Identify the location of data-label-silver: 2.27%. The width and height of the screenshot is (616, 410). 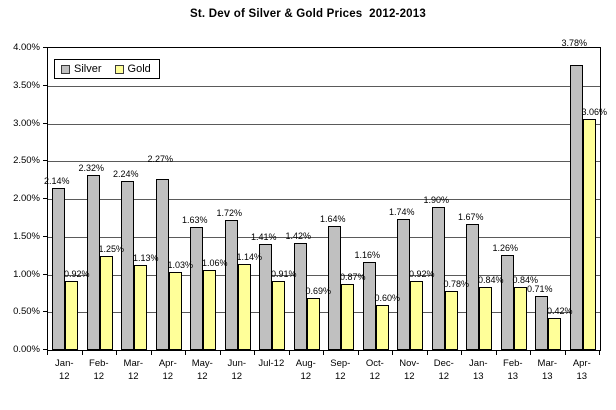
(160, 159).